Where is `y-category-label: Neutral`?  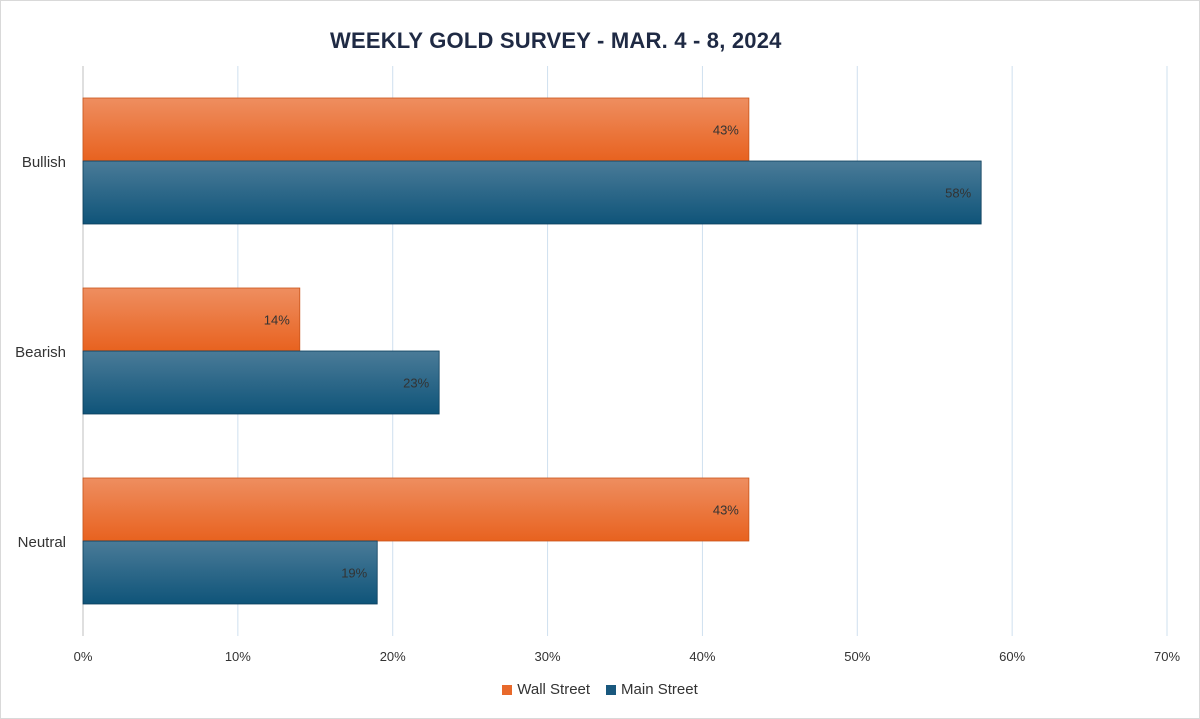
y-category-label: Neutral is located at coordinates (42, 542).